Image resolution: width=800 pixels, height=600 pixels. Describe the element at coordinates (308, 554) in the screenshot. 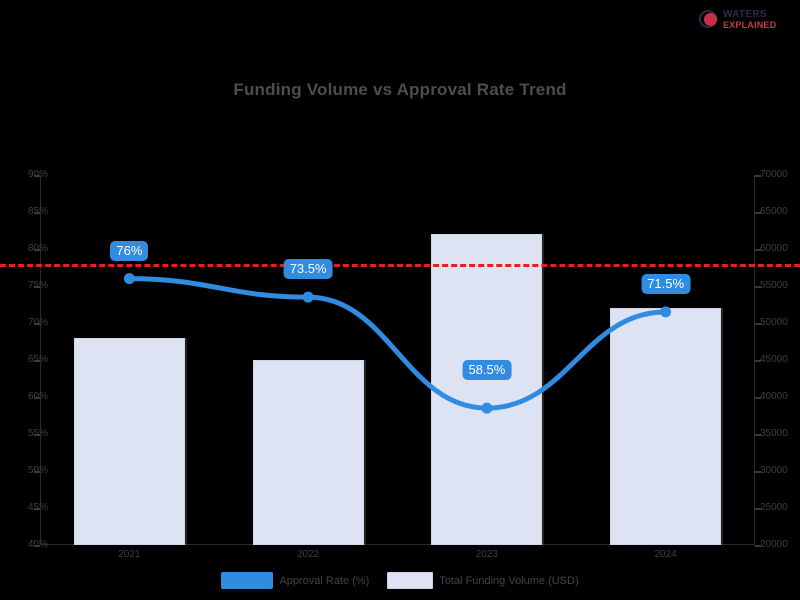

I see `x-axis-label-2022: 2022` at that location.